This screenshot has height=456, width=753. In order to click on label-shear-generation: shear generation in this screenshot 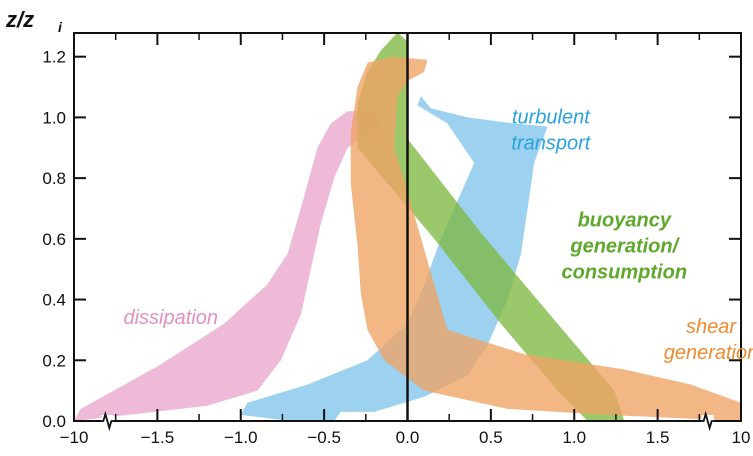, I will do `click(708, 340)`.